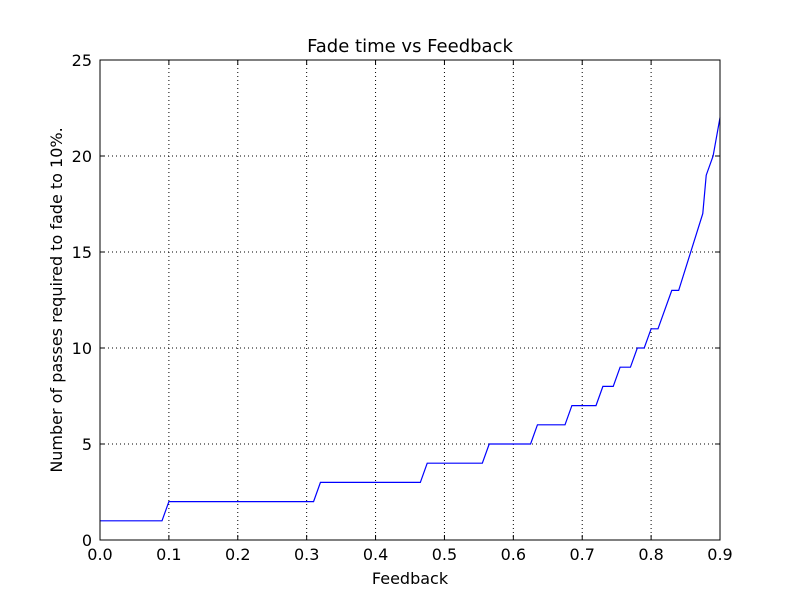 This screenshot has height=600, width=800. Describe the element at coordinates (82, 348) in the screenshot. I see `y-tick-label: 10` at that location.